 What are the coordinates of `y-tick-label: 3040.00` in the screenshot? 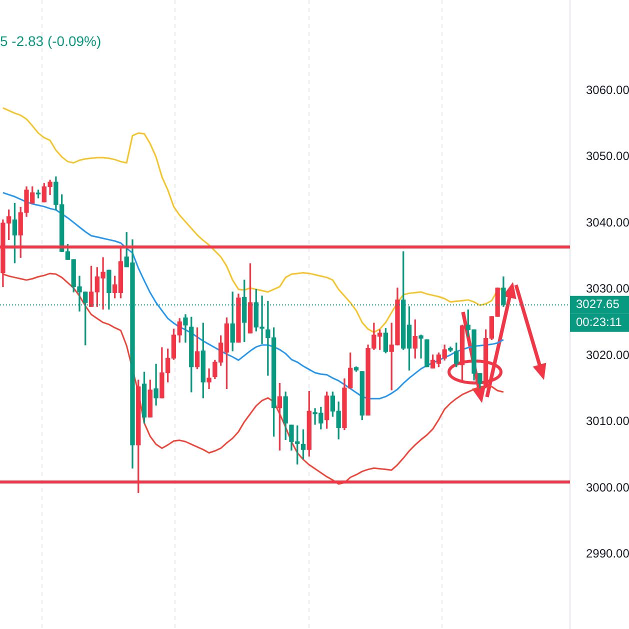 It's located at (607, 222).